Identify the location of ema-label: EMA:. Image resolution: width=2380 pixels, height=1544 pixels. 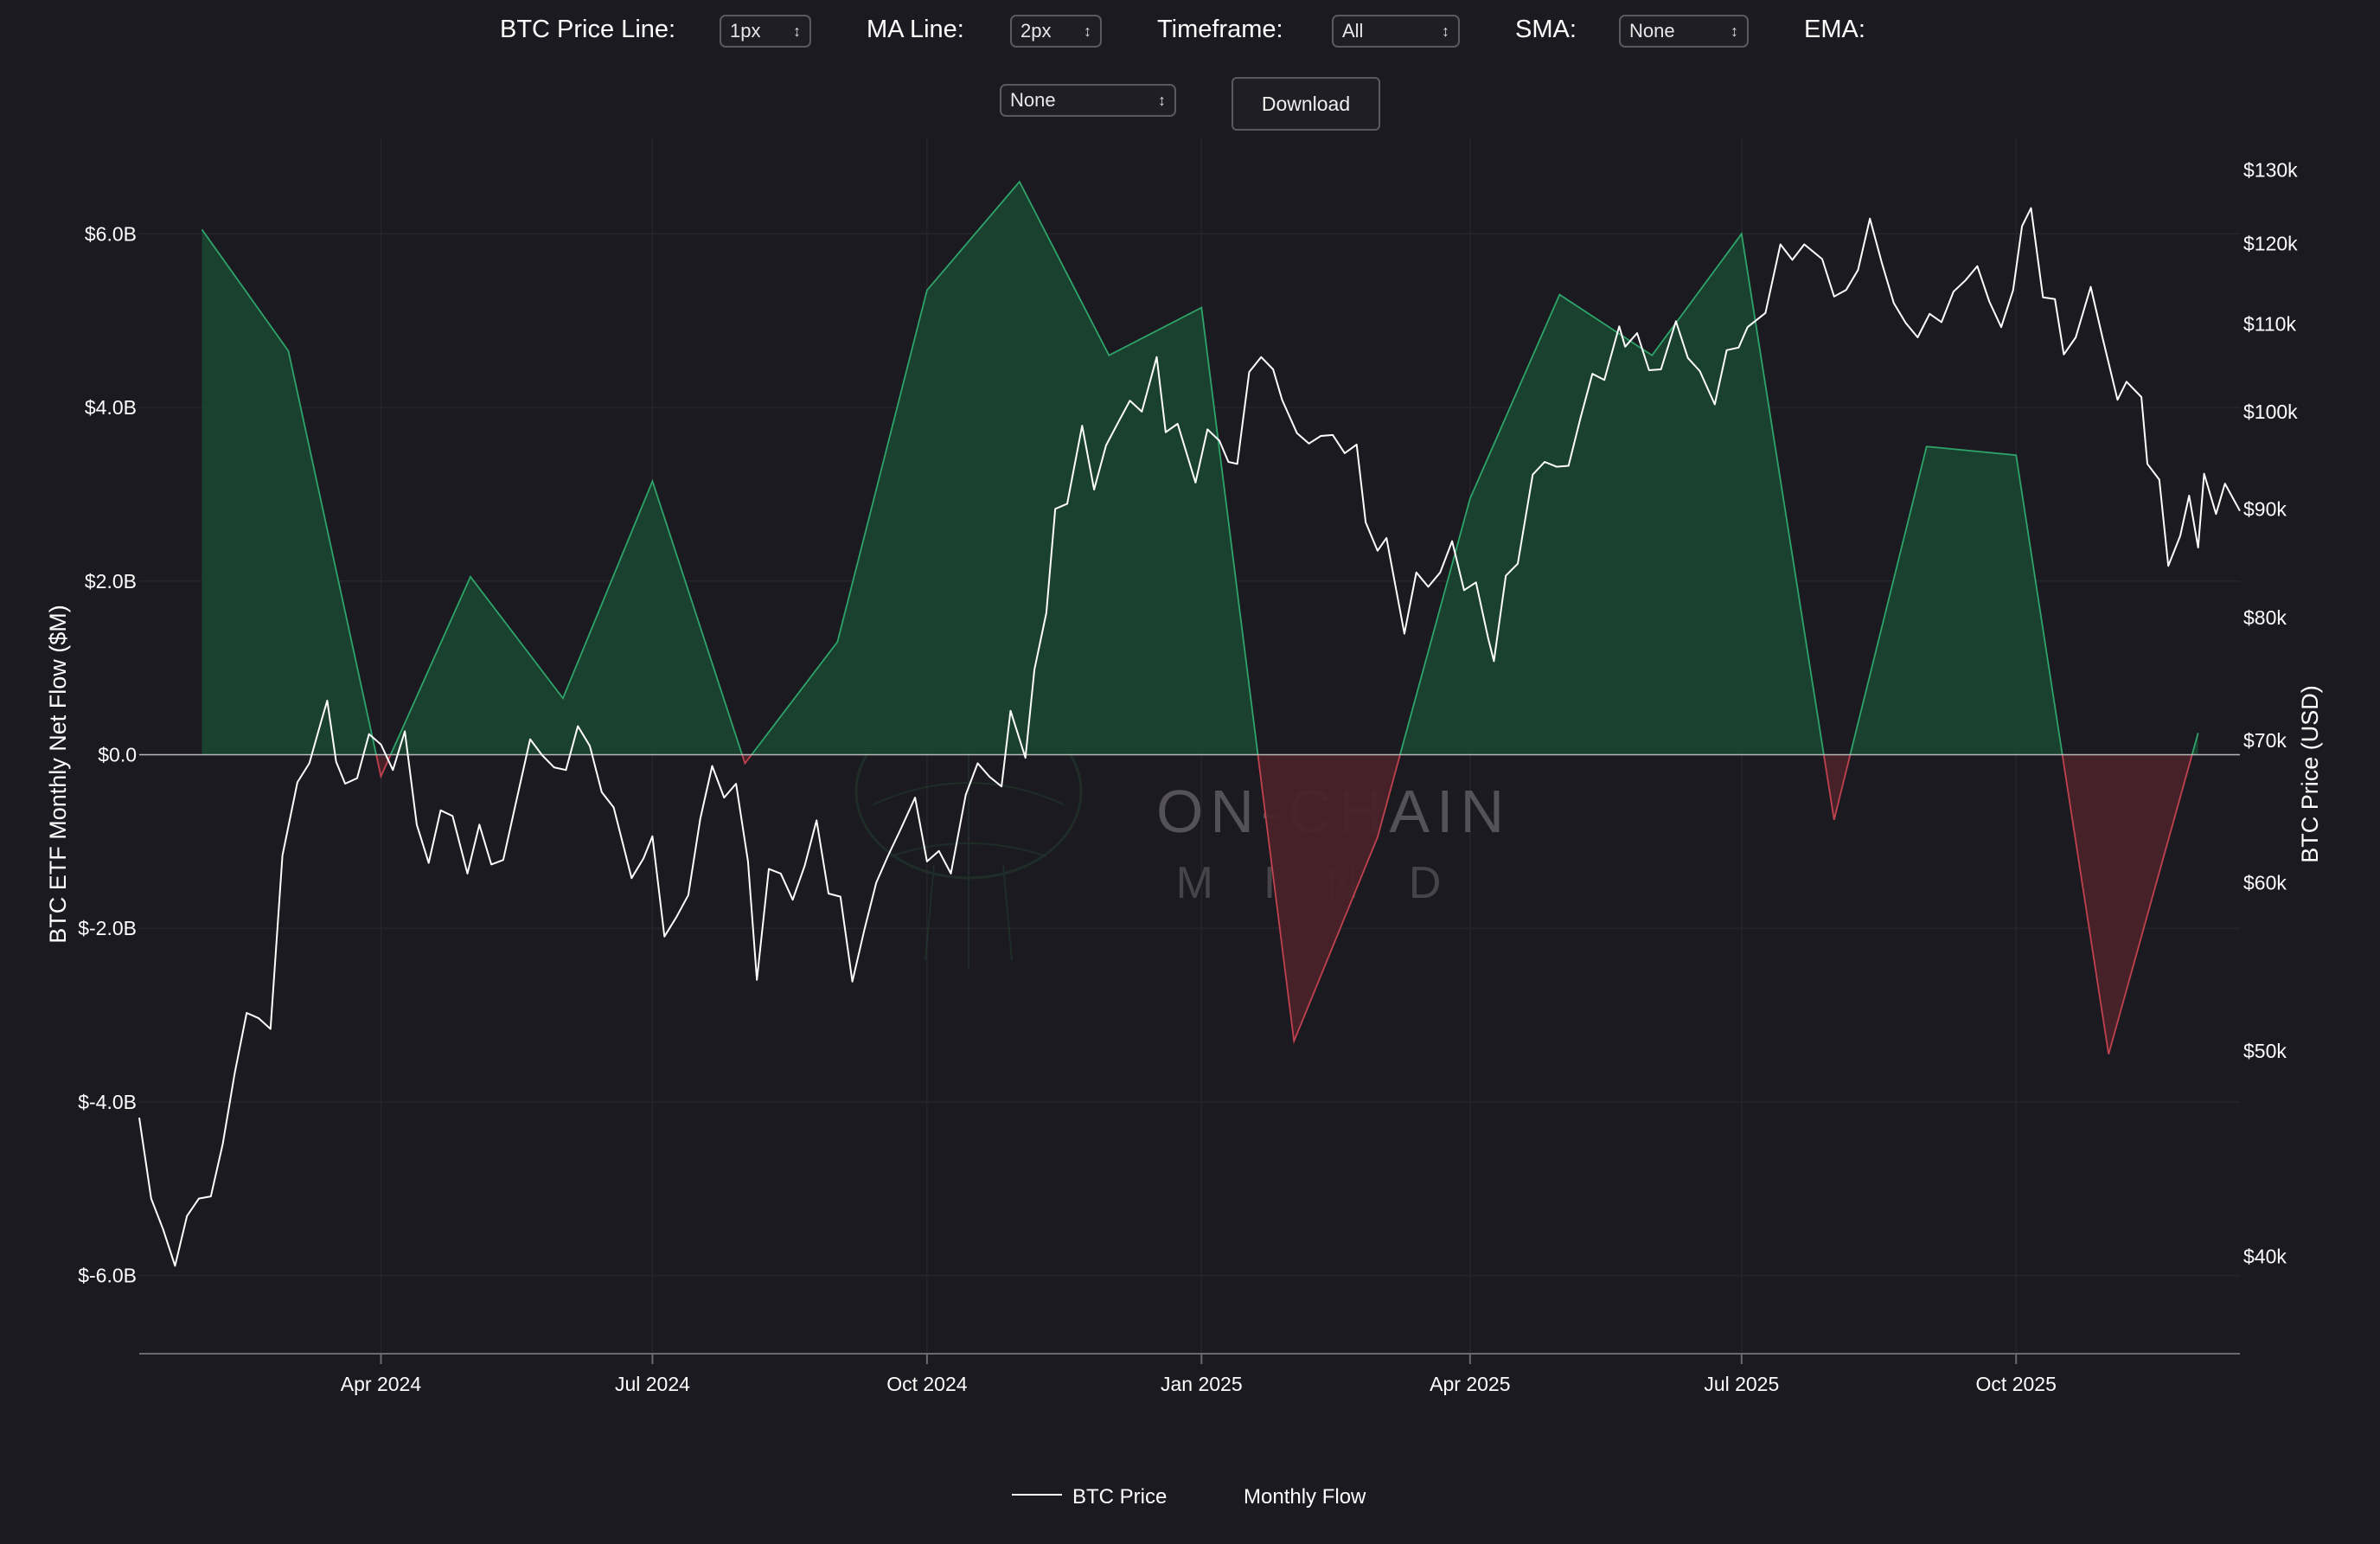
(1834, 29).